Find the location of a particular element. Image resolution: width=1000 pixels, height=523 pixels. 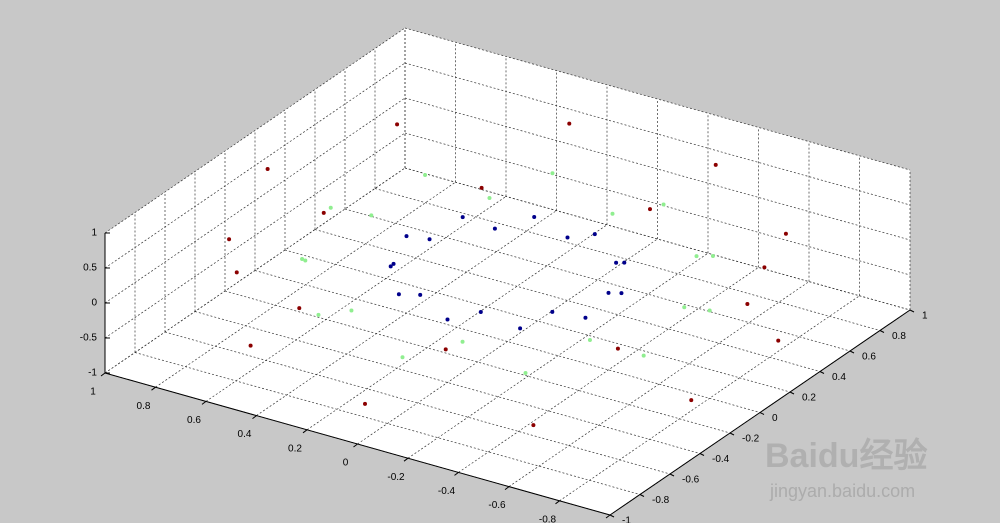

y-tick-label: 0 is located at coordinates (775, 418).